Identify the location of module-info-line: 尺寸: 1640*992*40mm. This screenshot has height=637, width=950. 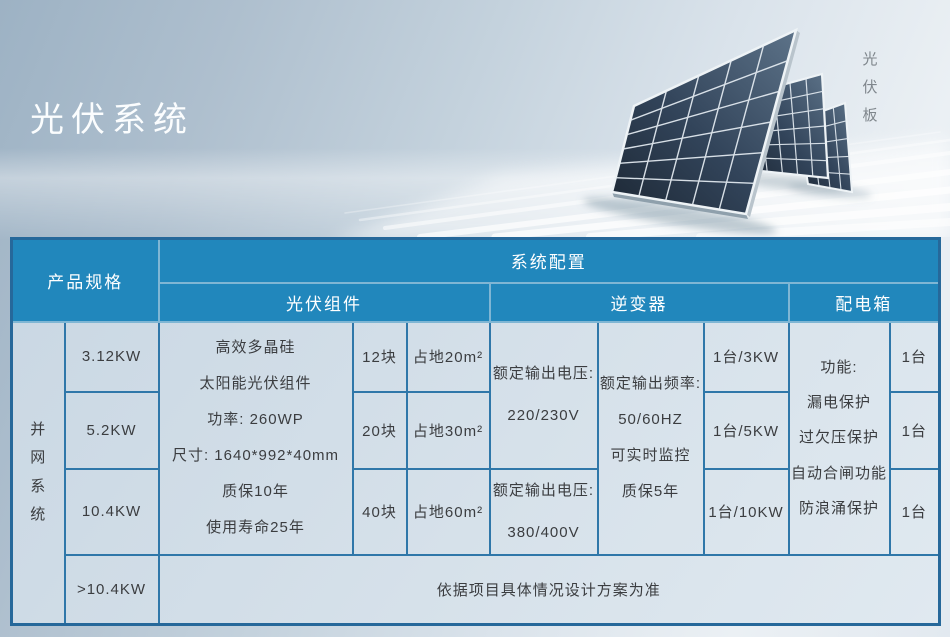
(255, 455).